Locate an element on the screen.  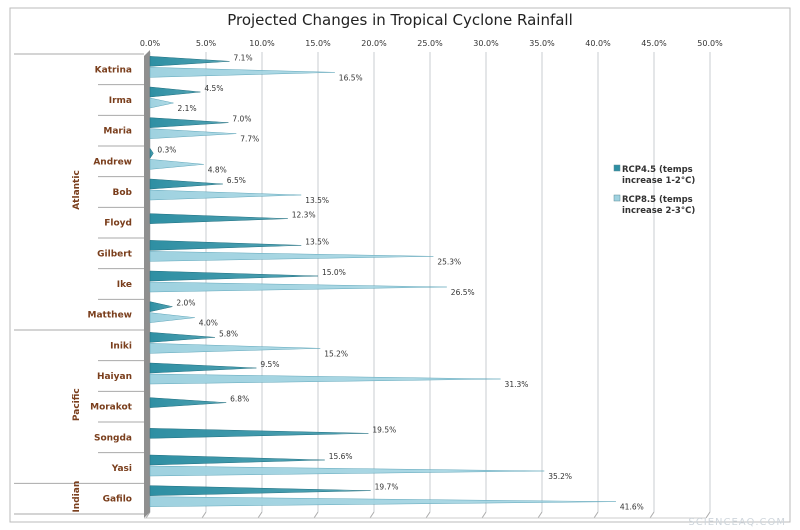
data-label: 15.0% is located at coordinates (334, 272).